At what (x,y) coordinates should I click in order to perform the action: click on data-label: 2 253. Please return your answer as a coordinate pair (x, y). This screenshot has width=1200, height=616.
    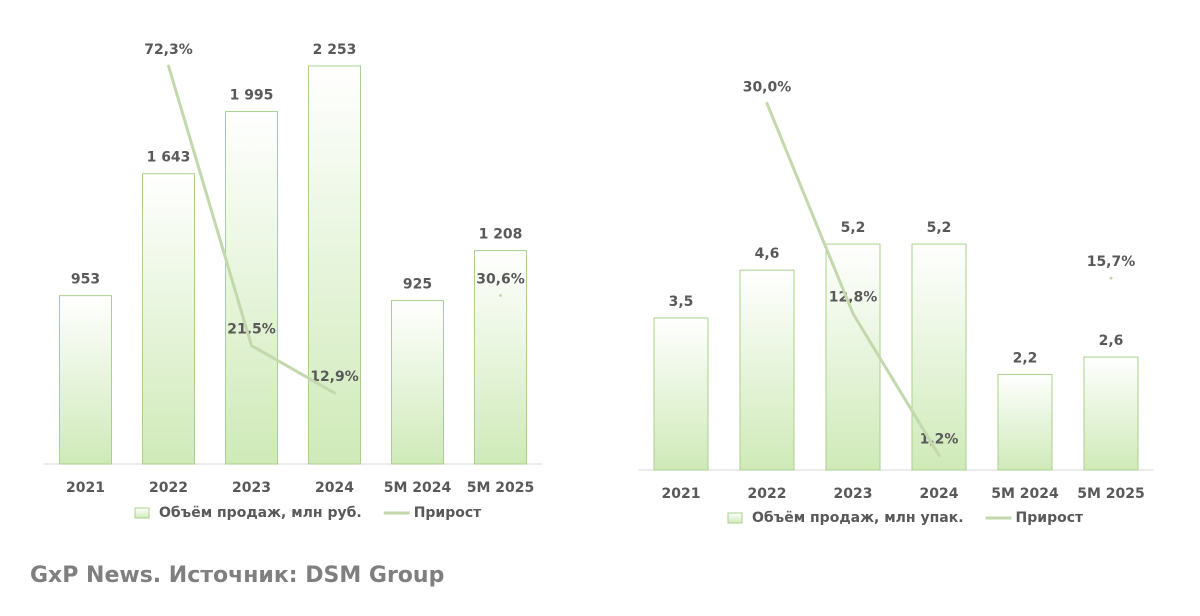
    Looking at the image, I should click on (335, 50).